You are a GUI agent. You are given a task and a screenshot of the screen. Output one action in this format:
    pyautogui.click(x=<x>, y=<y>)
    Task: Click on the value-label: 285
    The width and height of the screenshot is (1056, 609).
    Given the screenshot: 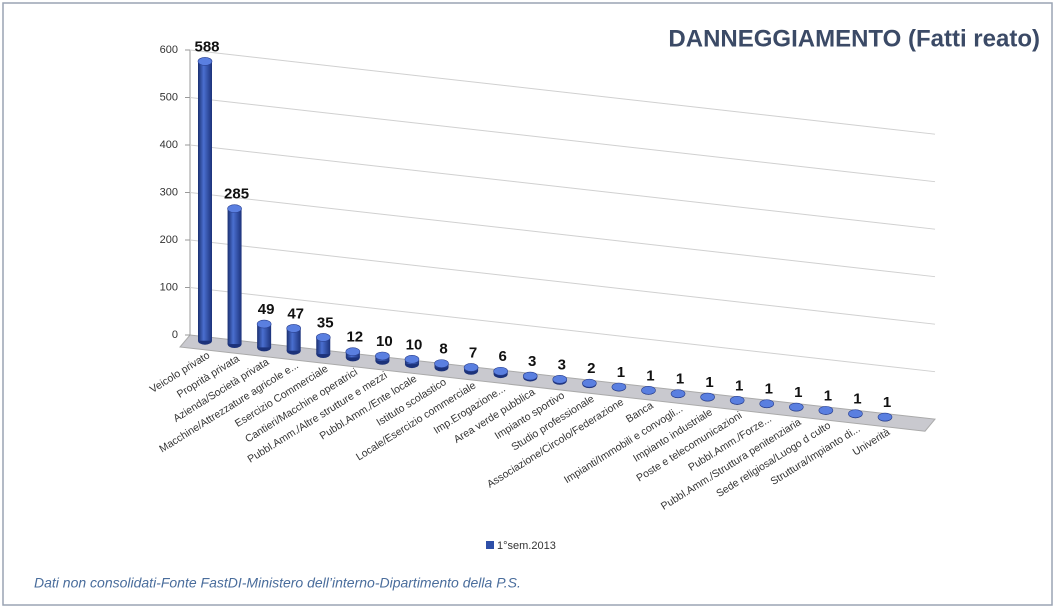 What is the action you would take?
    pyautogui.click(x=236, y=194)
    